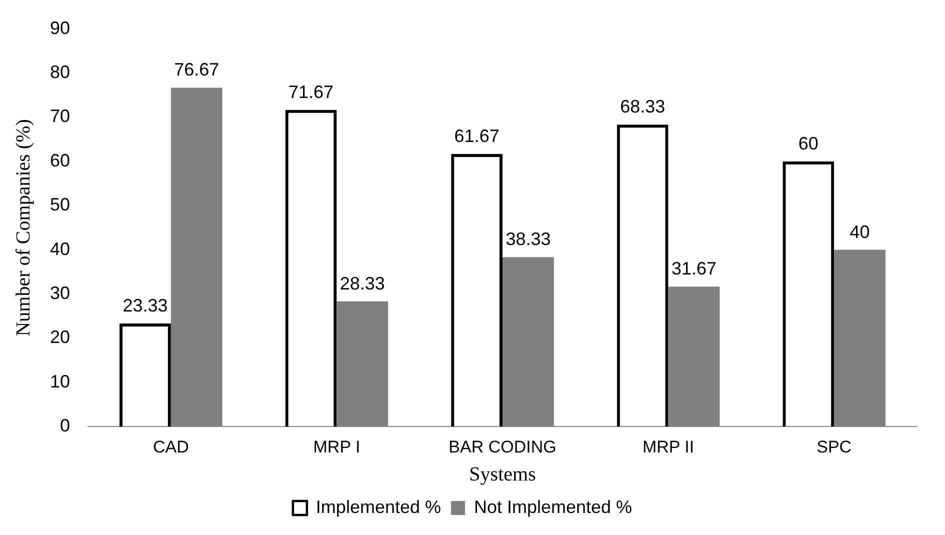  I want to click on data-label: 76.67, so click(197, 70).